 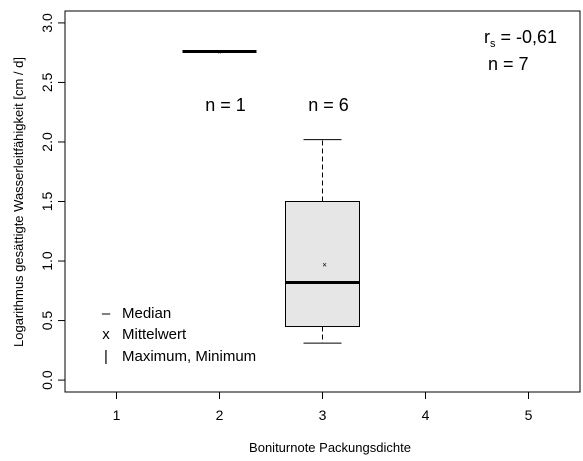 I want to click on x-tick-label-4: 4, so click(x=426, y=415).